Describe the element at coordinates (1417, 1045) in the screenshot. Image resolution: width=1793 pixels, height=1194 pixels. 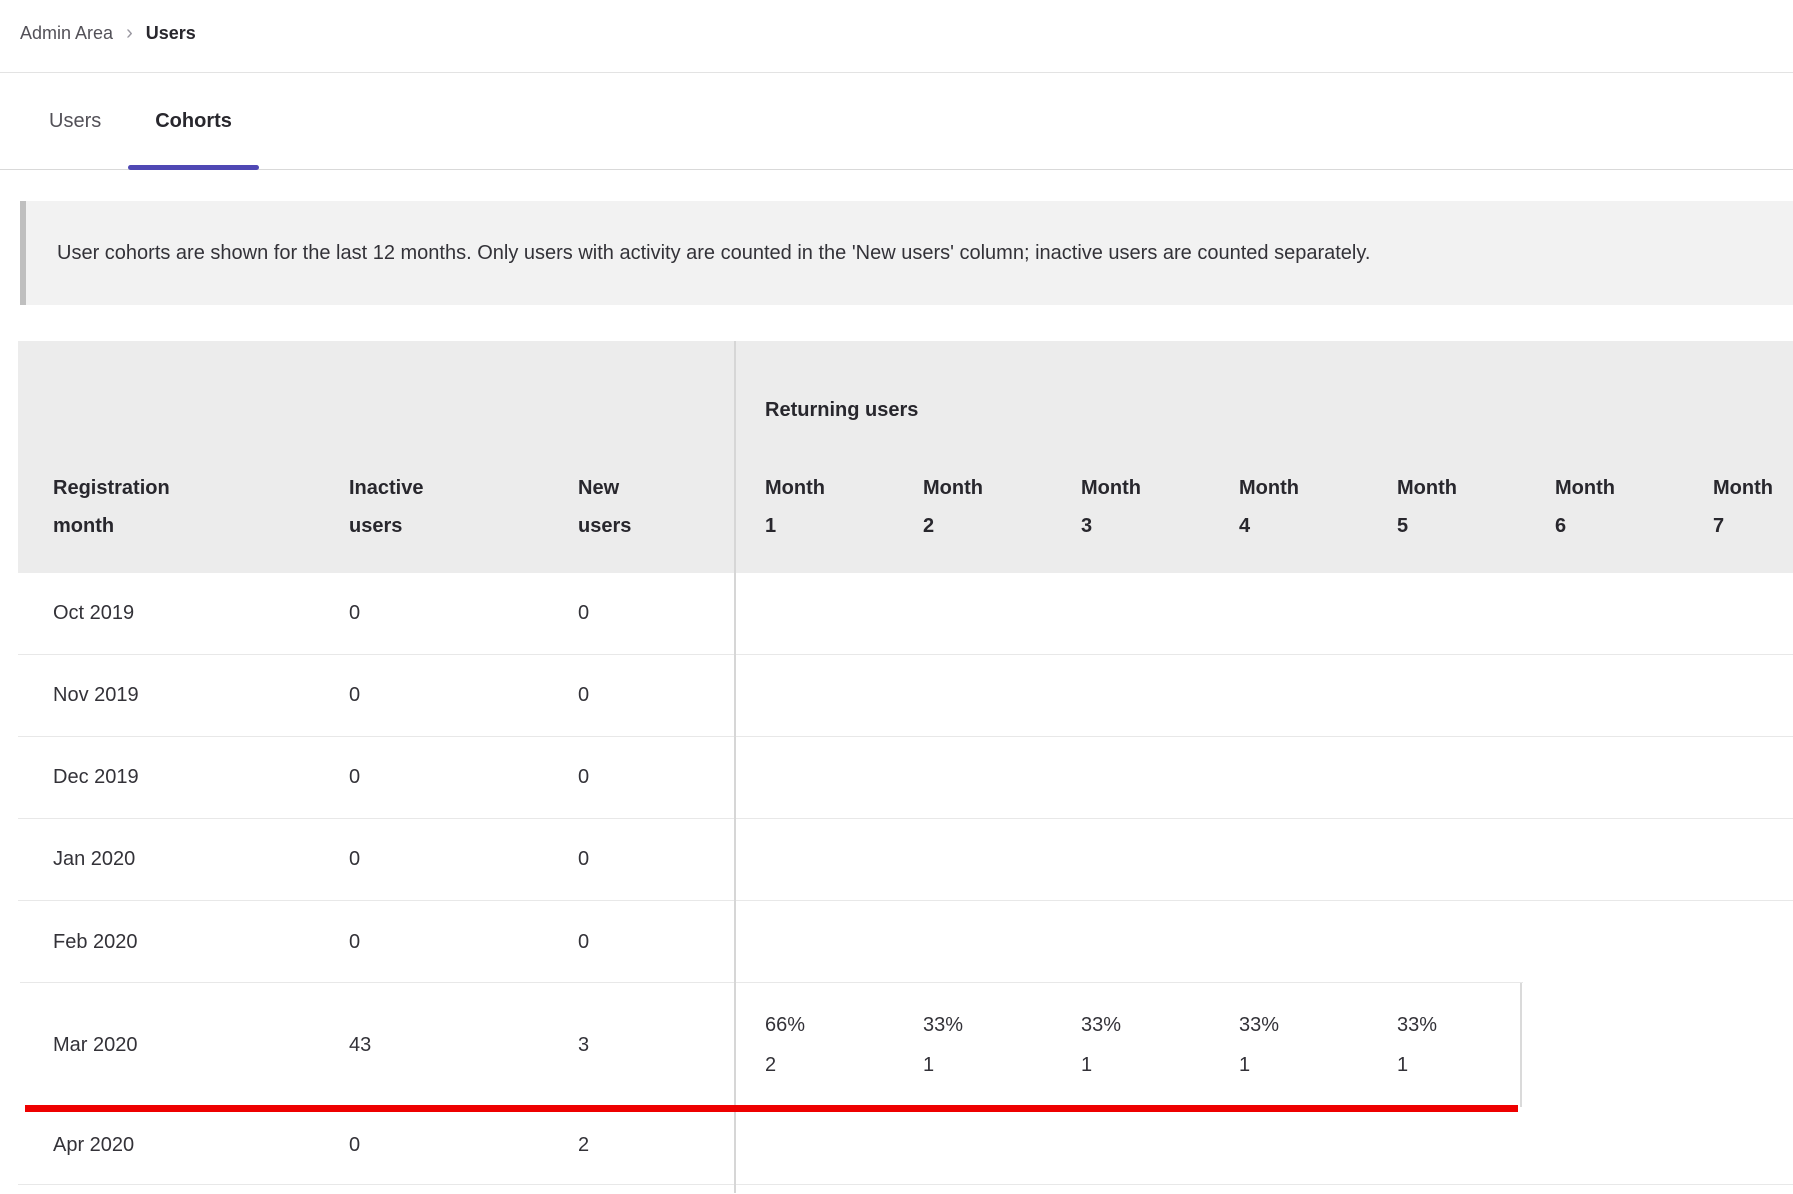
I see `returning-users-month-5-cell: 33% 1` at that location.